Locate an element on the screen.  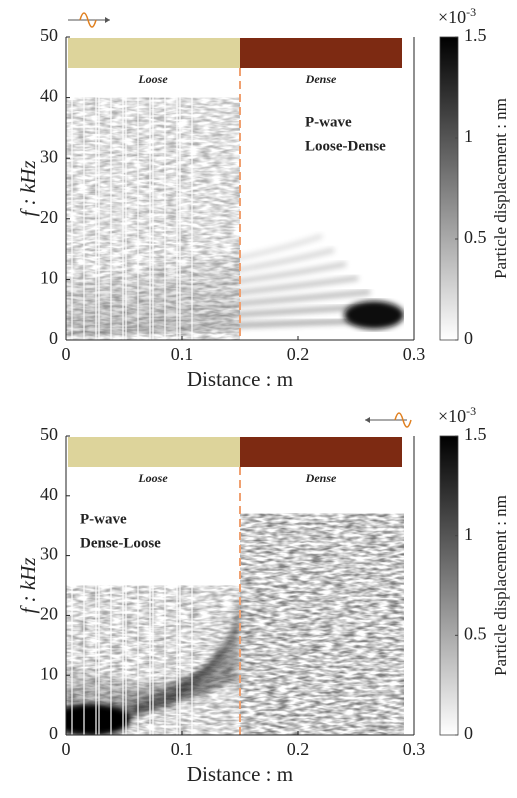
annotation: Loose-Dense is located at coordinates (345, 146).